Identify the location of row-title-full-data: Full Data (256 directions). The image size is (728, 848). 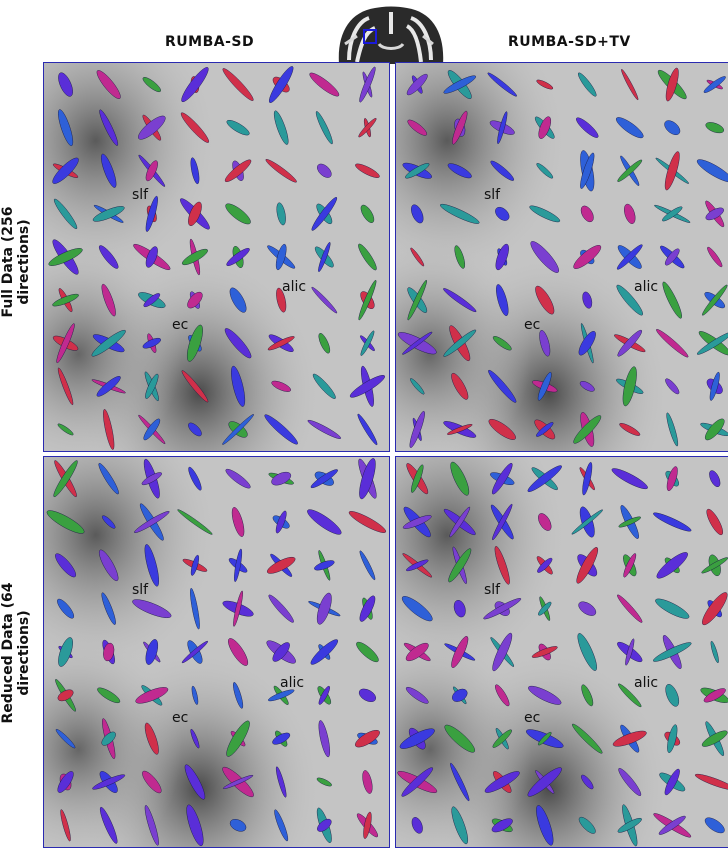
(16, 262).